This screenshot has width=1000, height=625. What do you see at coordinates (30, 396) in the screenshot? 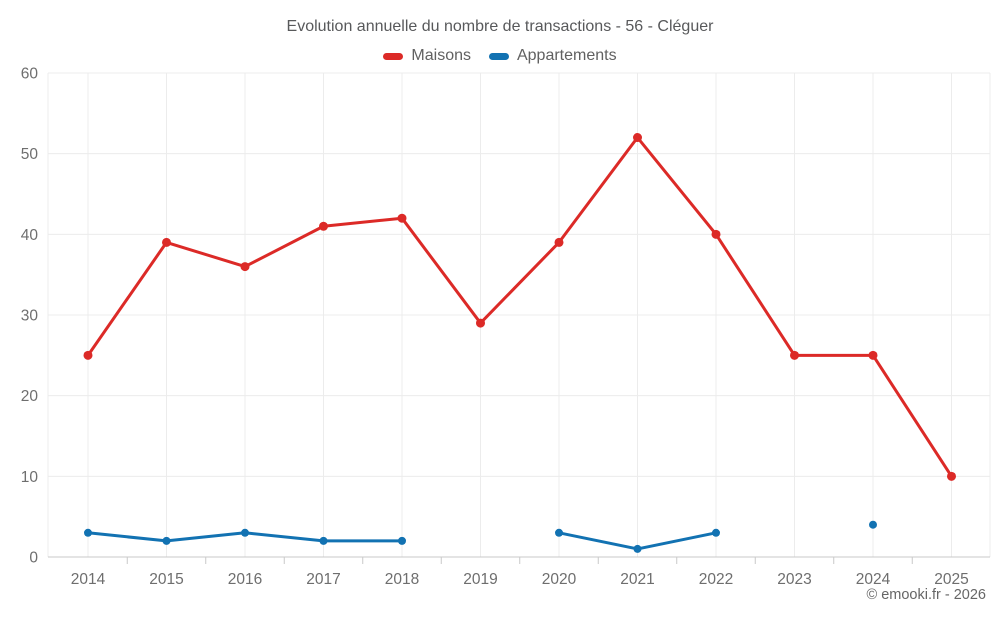
I see `y-axis-label: 20` at bounding box center [30, 396].